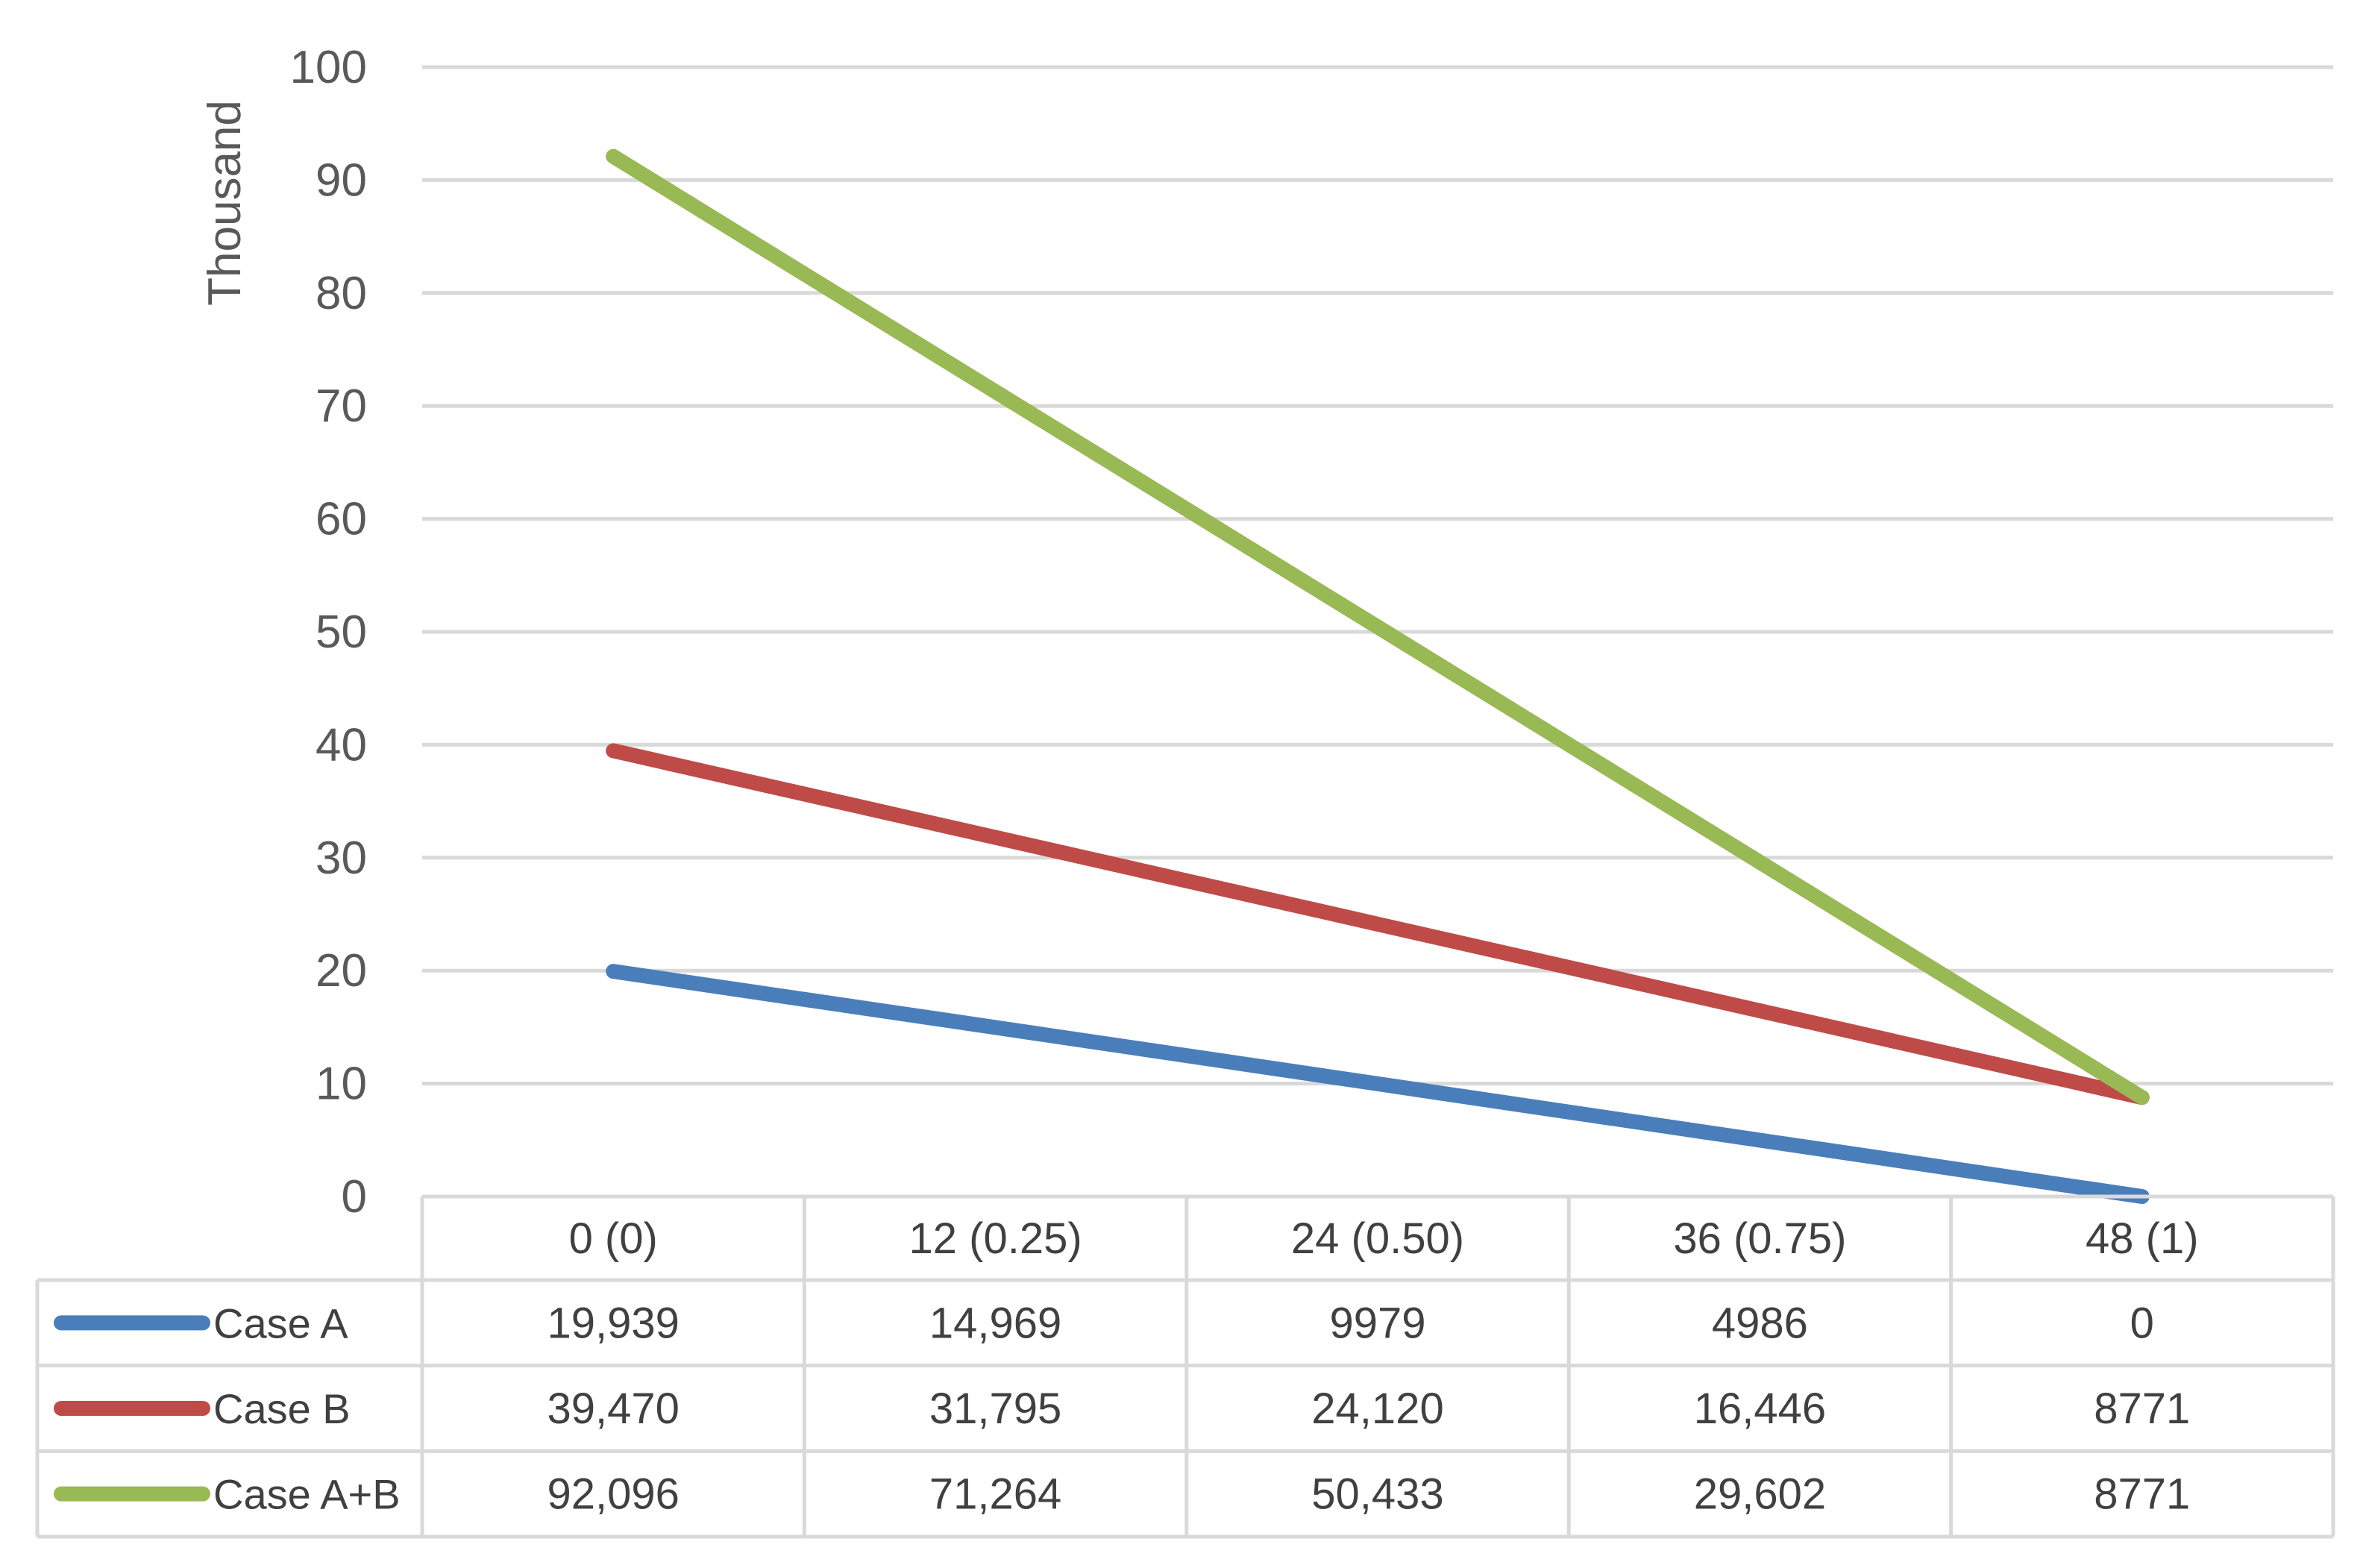 This screenshot has height=1568, width=2363. Describe the element at coordinates (354, 1197) in the screenshot. I see `y-tick-label: 0` at that location.